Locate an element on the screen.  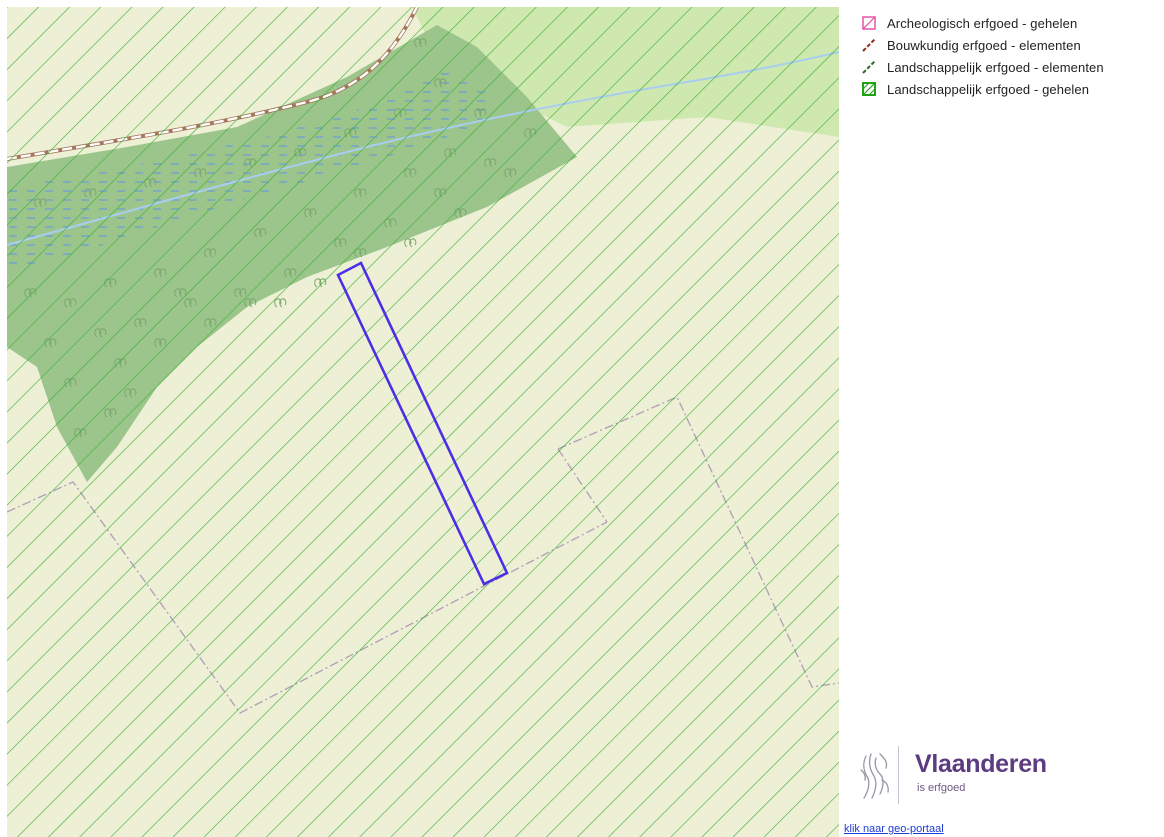
lion-icon is located at coordinates (874, 776).